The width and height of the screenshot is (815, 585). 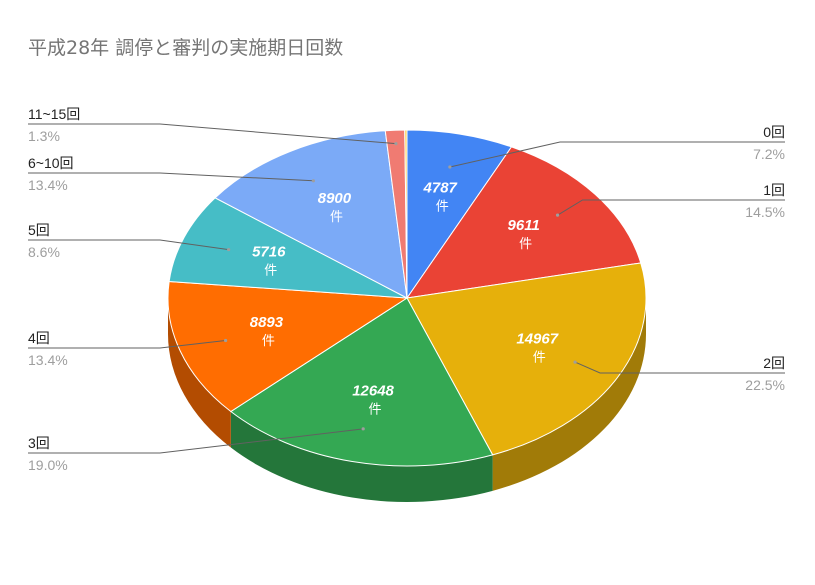 What do you see at coordinates (336, 217) in the screenshot?
I see `value-unit-6: 件` at bounding box center [336, 217].